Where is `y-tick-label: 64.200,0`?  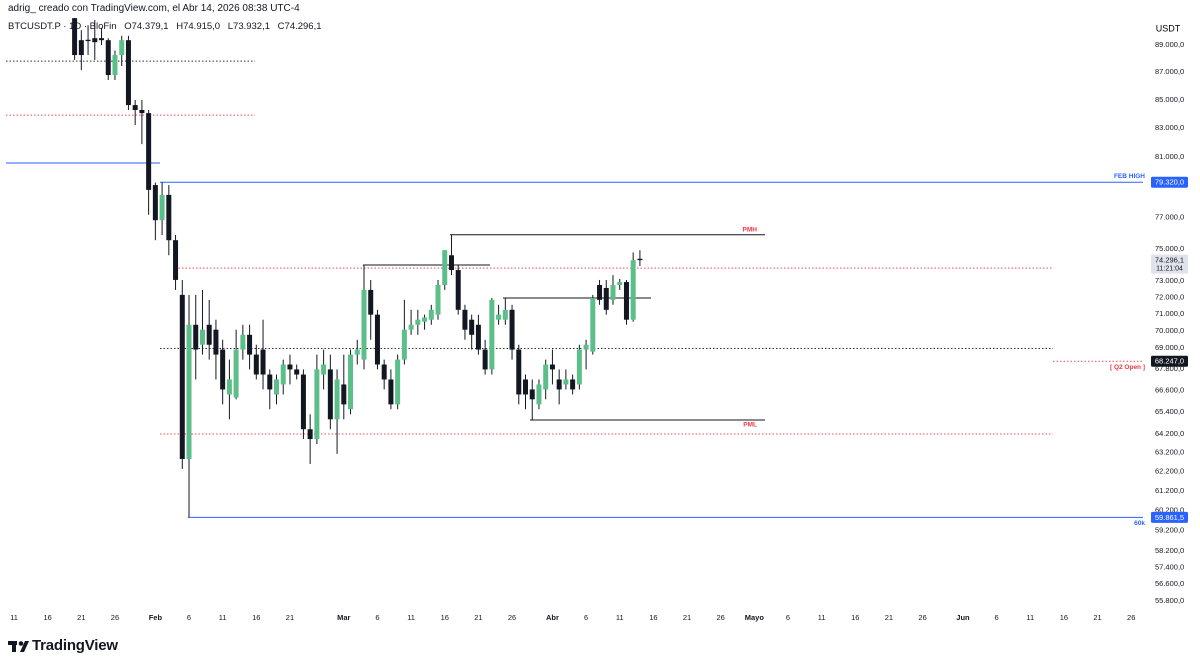 y-tick-label: 64.200,0 is located at coordinates (1169, 433).